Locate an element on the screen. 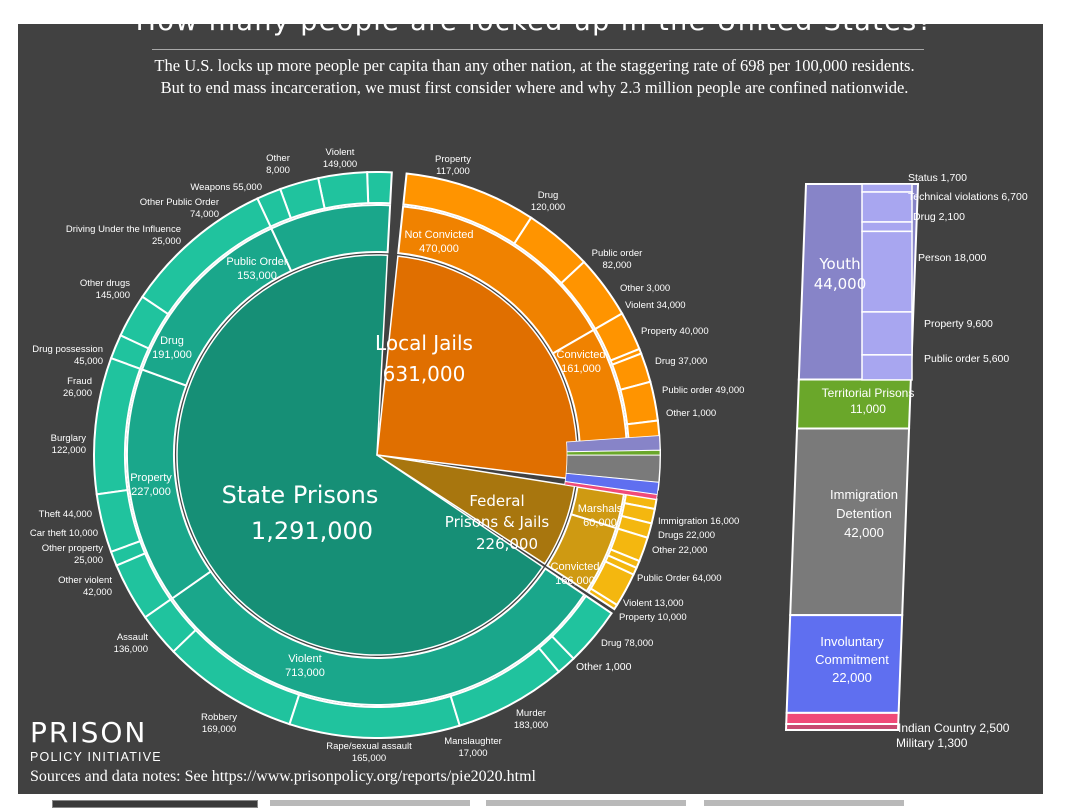 Image resolution: width=1069 pixels, height=808 pixels. value-local-jails: 631,000 is located at coordinates (424, 374).